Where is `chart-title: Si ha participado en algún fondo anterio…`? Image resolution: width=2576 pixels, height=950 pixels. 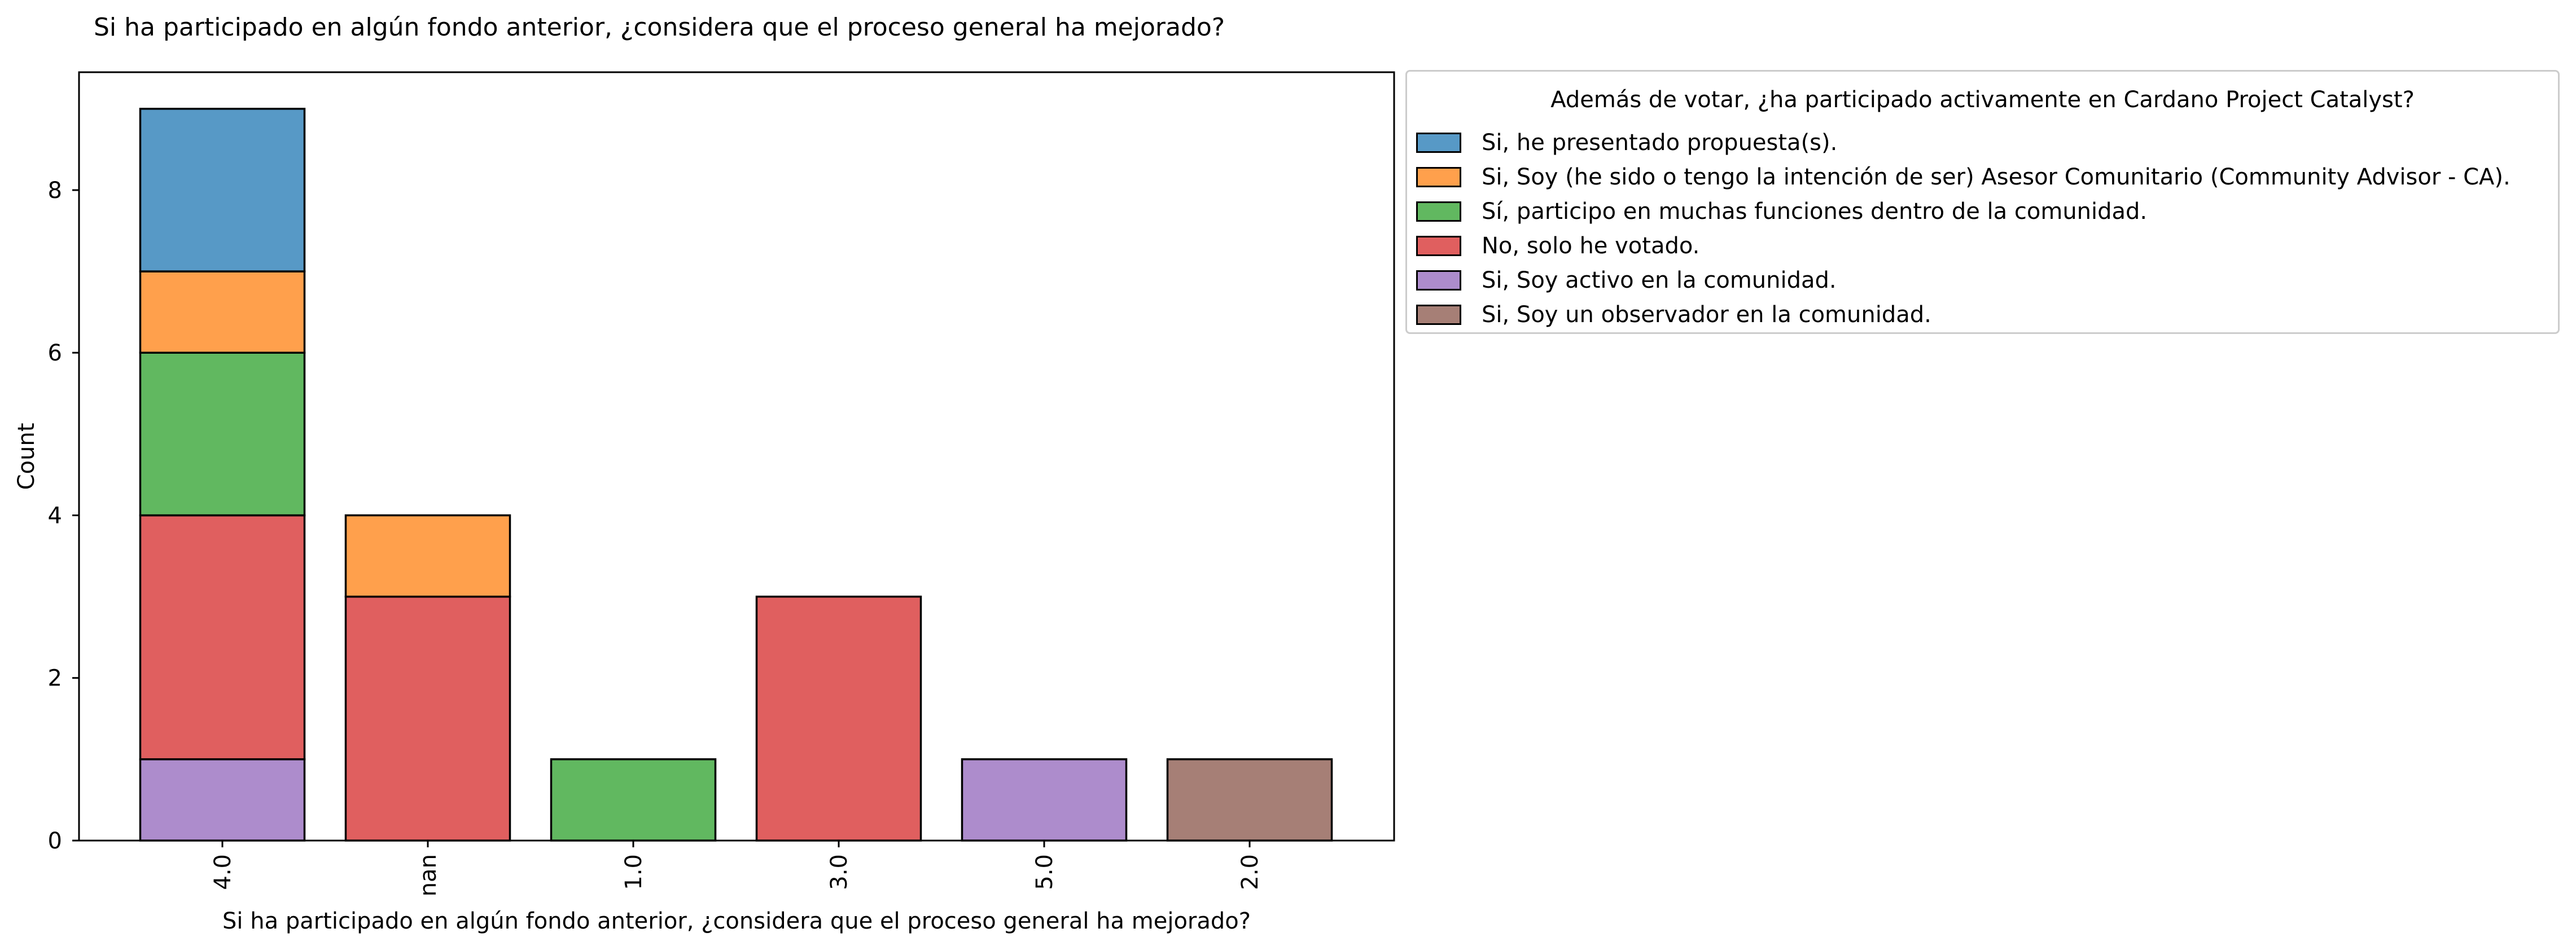 chart-title: Si ha participado en algún fondo anterio… is located at coordinates (659, 27).